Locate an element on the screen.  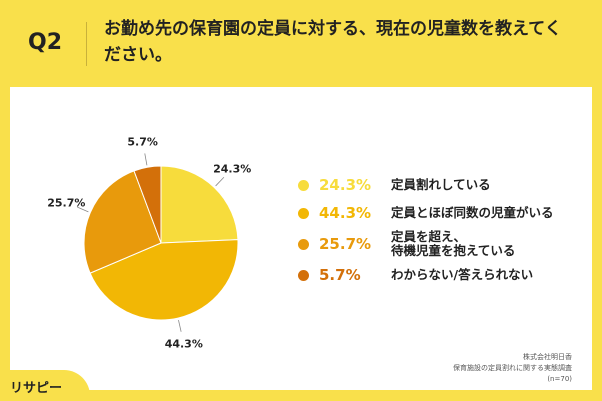
legend-item-2: 25.7% 定員を超え、 待機児童を抱えている is located at coordinates (443, 244).